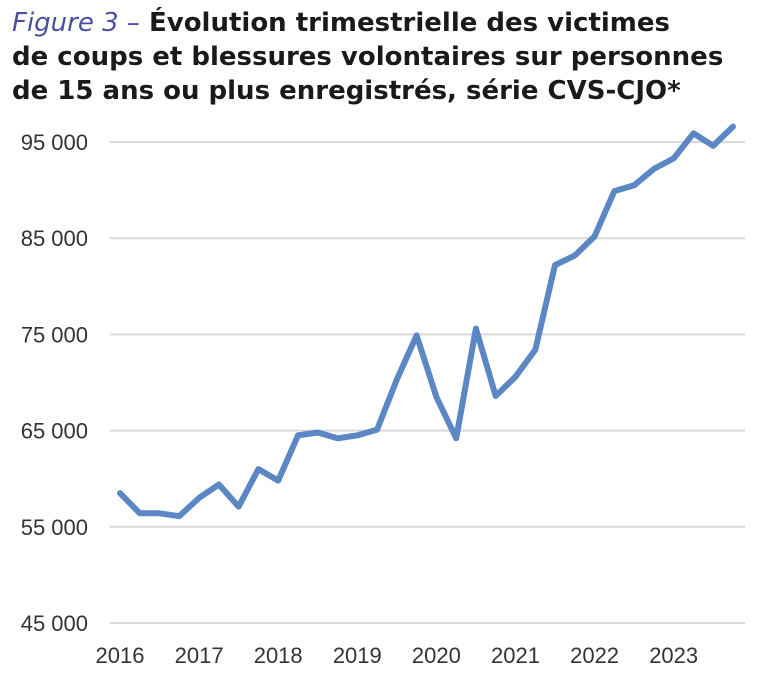 The height and width of the screenshot is (680, 765). Describe the element at coordinates (397, 655) in the screenshot. I see `x-axis-ticks: 2016 2017 2018 2019 2020 2021 2022 2023` at that location.